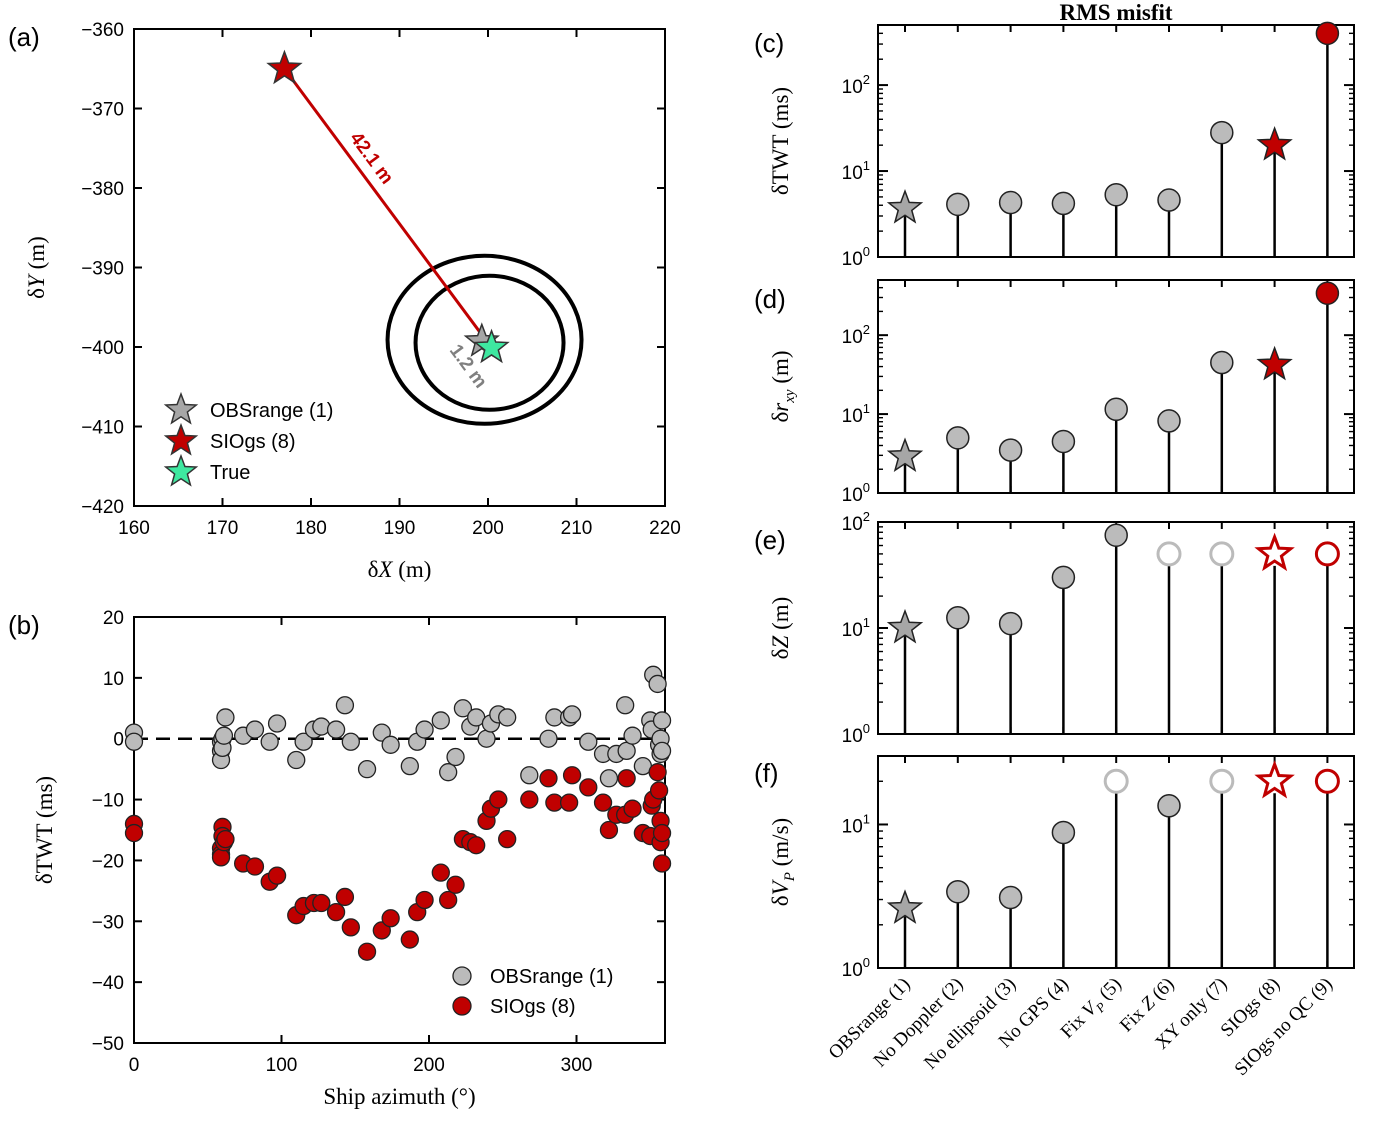 The width and height of the screenshot is (1392, 1125). I want to click on x-tick-label: 100, so click(282, 1065).